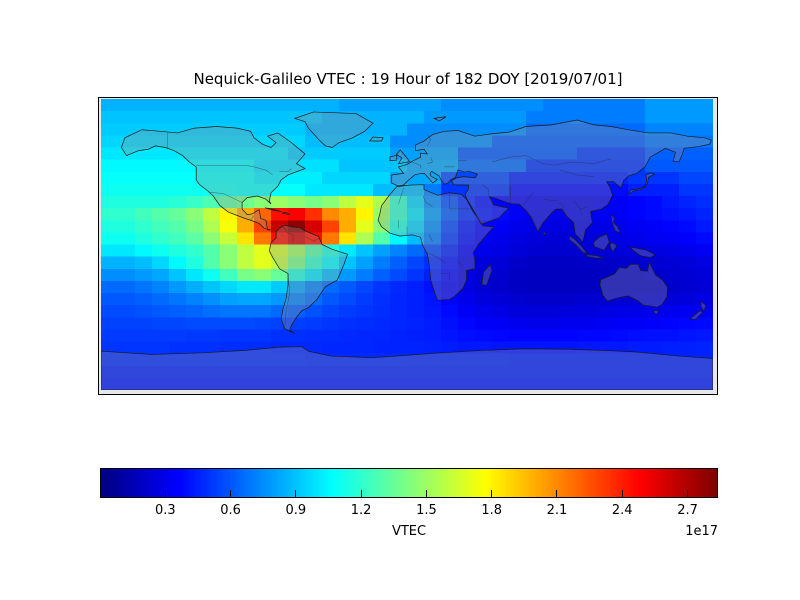  What do you see at coordinates (402, 157) in the screenshot?
I see `great-britain` at bounding box center [402, 157].